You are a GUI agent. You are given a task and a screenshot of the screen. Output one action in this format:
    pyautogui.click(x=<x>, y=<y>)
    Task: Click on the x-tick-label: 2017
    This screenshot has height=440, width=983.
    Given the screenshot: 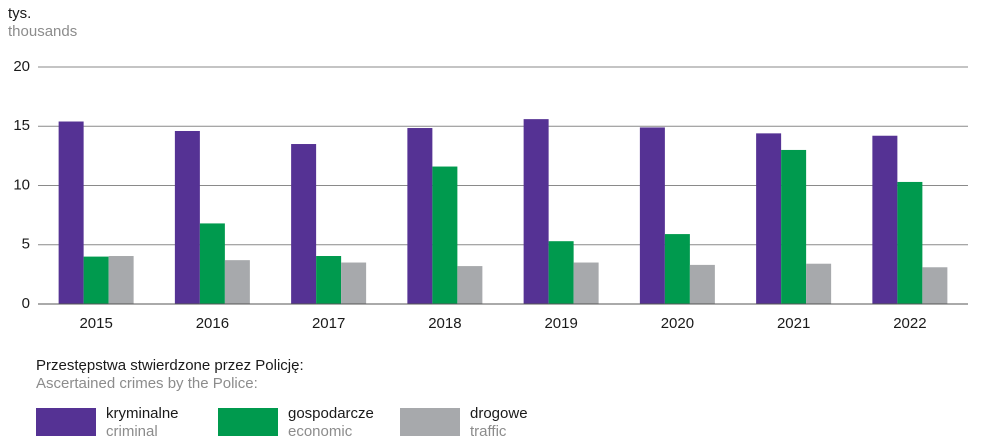 What is the action you would take?
    pyautogui.click(x=328, y=323)
    